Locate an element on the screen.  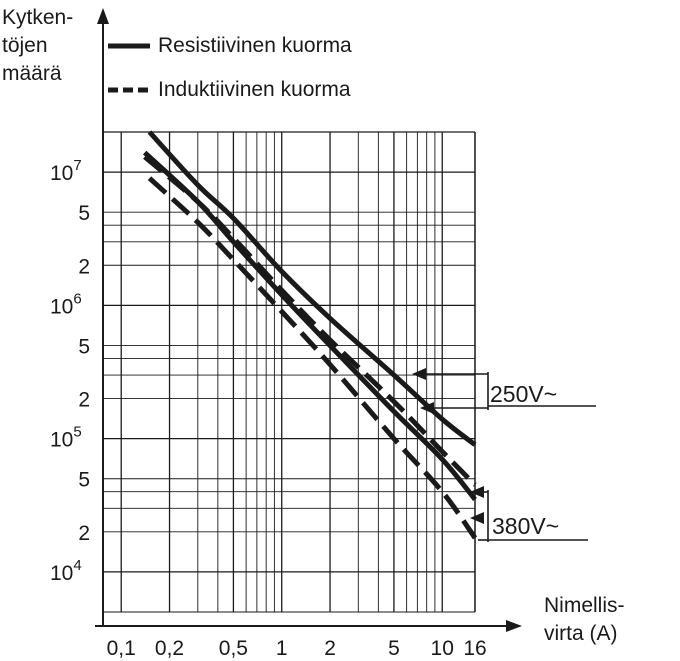
x-tick-label: 0,2 is located at coordinates (169, 648).